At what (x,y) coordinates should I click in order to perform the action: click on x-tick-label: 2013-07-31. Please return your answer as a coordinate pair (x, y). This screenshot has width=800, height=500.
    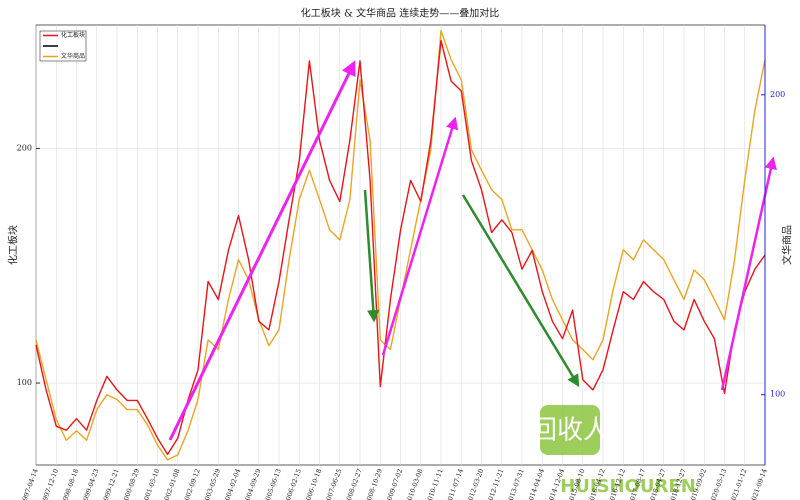
    Looking at the image, I should click on (515, 484).